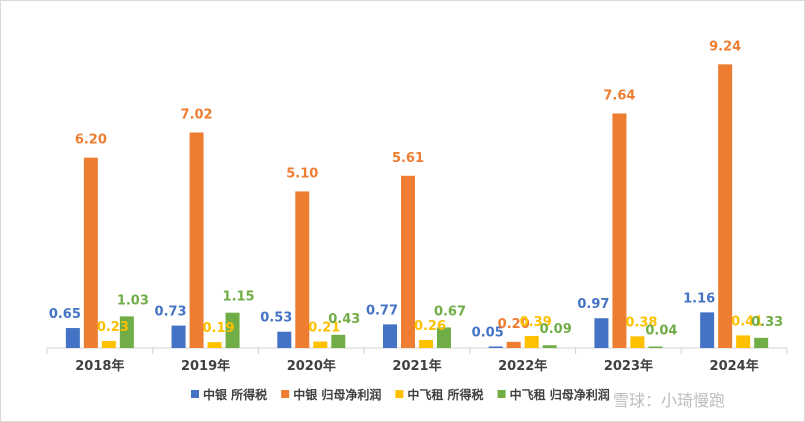 This screenshot has width=805, height=422. I want to click on x-tick-label: 2018年, so click(99, 366).